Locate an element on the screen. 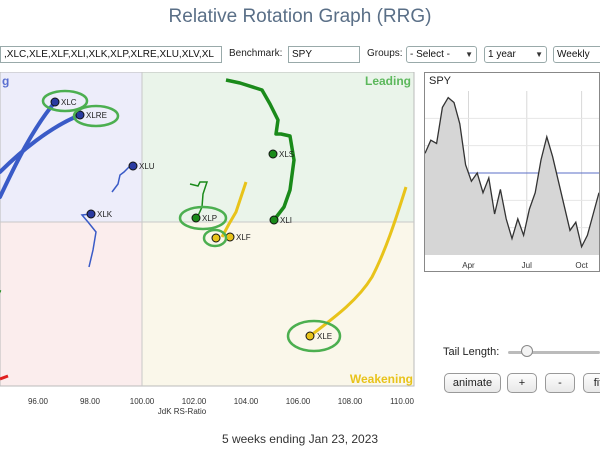  benchmark-input: SPY is located at coordinates (324, 54).